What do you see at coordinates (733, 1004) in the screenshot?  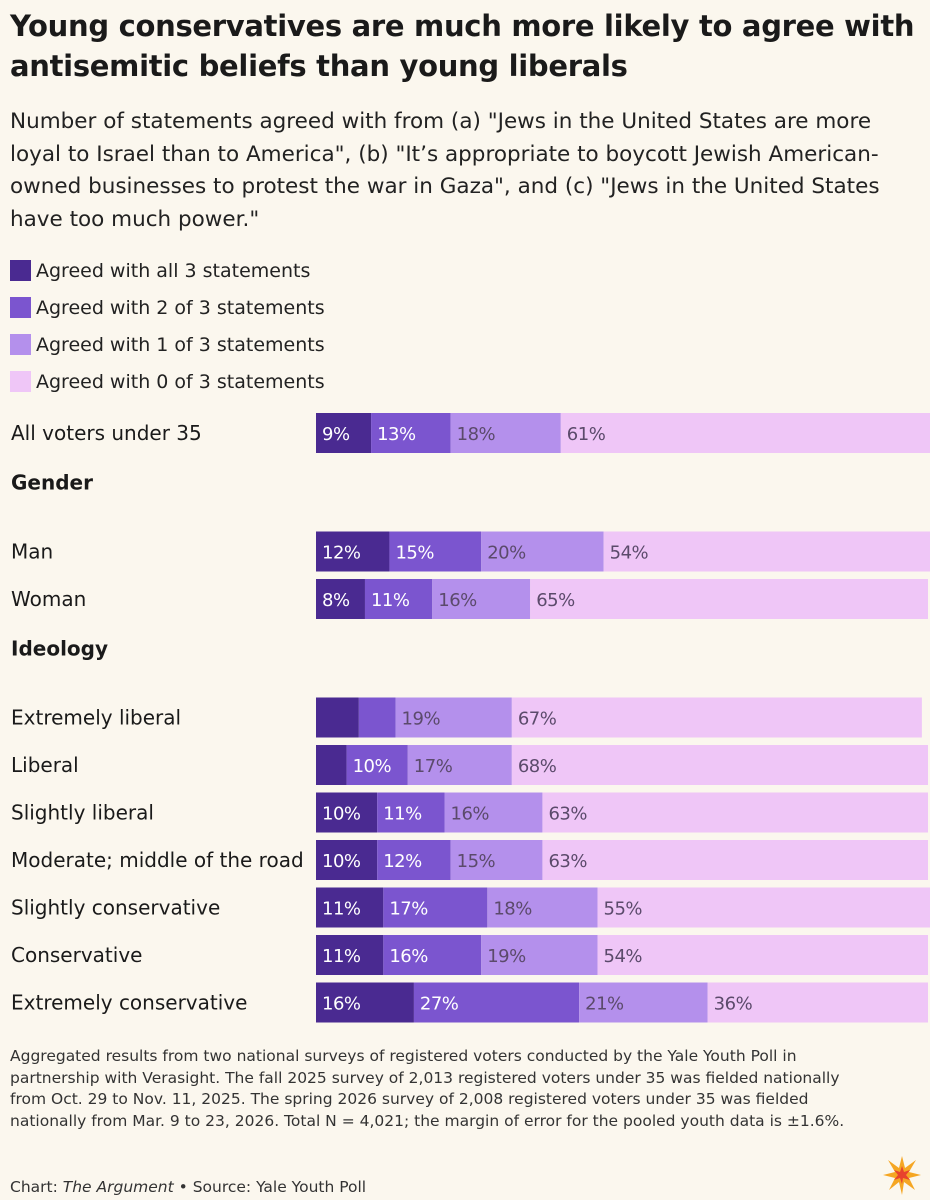 I see `data-label: 36%` at bounding box center [733, 1004].